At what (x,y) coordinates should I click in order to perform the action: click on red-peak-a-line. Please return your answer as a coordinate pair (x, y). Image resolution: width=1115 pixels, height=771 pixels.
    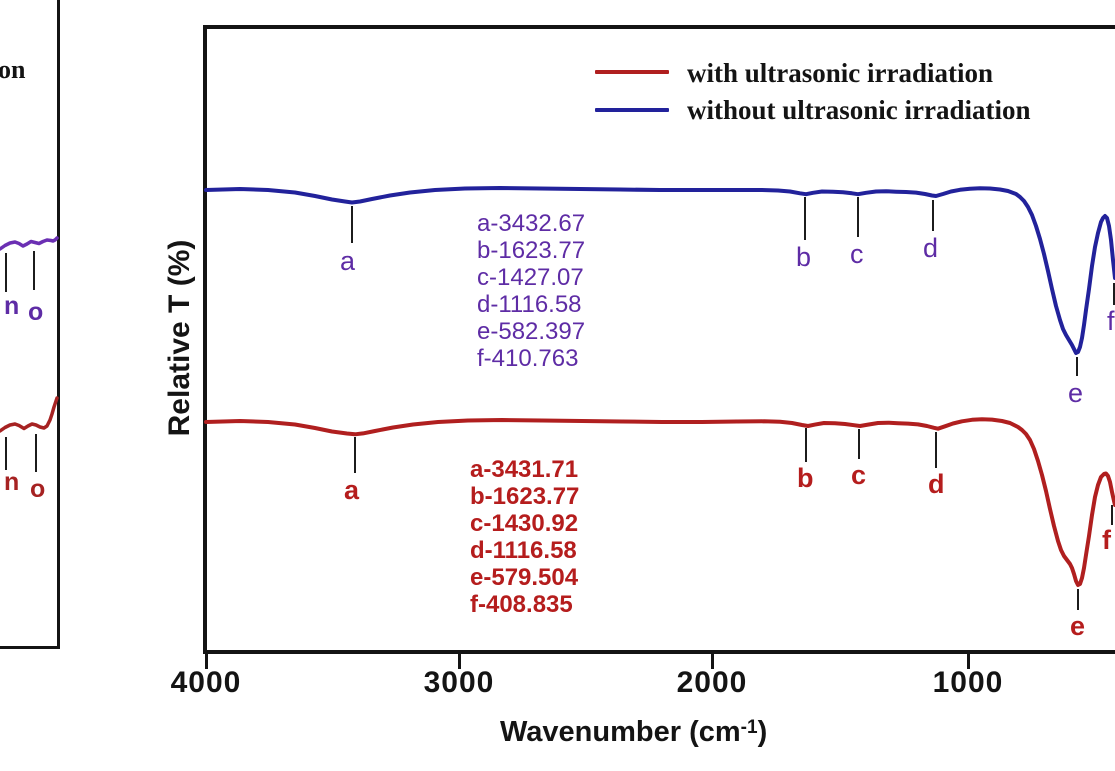
    Looking at the image, I should click on (355, 455).